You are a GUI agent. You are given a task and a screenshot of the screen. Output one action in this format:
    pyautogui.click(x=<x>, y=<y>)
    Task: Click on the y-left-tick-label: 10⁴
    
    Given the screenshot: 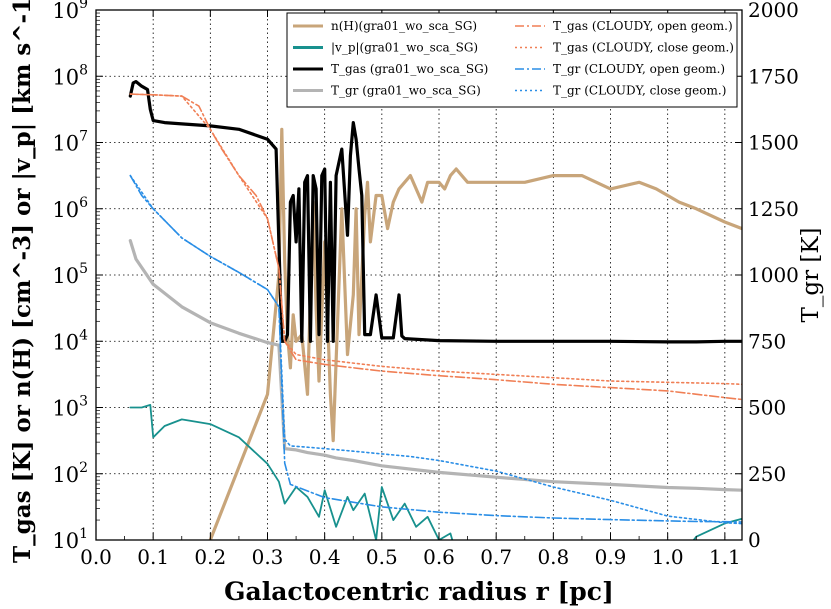 What is the action you would take?
    pyautogui.click(x=70, y=340)
    